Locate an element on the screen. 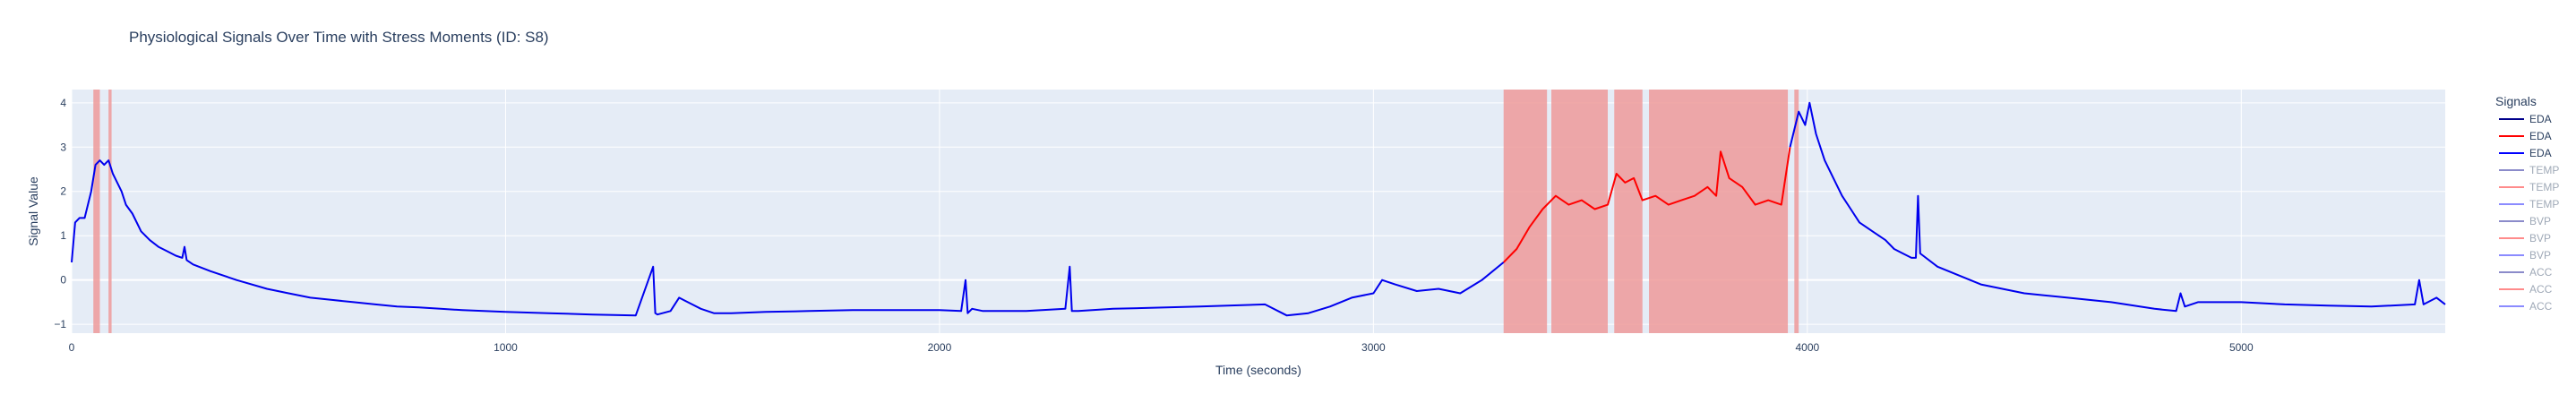  y-tick-label: 4 is located at coordinates (63, 103).